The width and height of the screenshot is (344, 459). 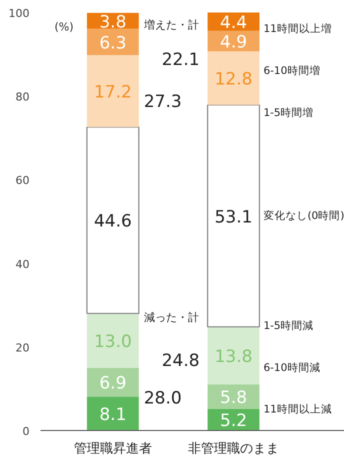 I want to click on annotation: 増えた・計, so click(x=170, y=25).